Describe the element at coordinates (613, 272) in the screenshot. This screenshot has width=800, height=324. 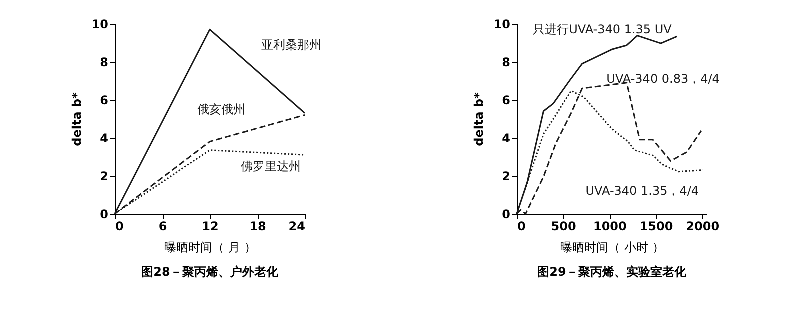
I see `caption: 图29－聚丙烯、实验室老化` at that location.